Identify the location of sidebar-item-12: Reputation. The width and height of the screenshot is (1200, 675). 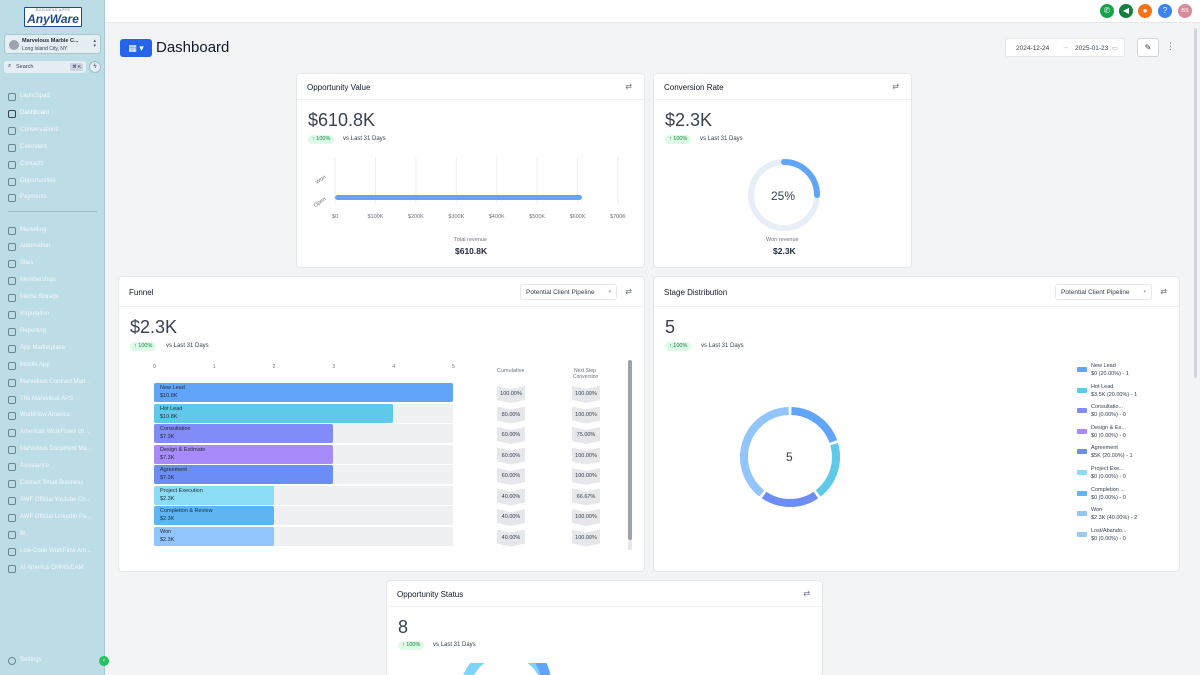
(52, 315).